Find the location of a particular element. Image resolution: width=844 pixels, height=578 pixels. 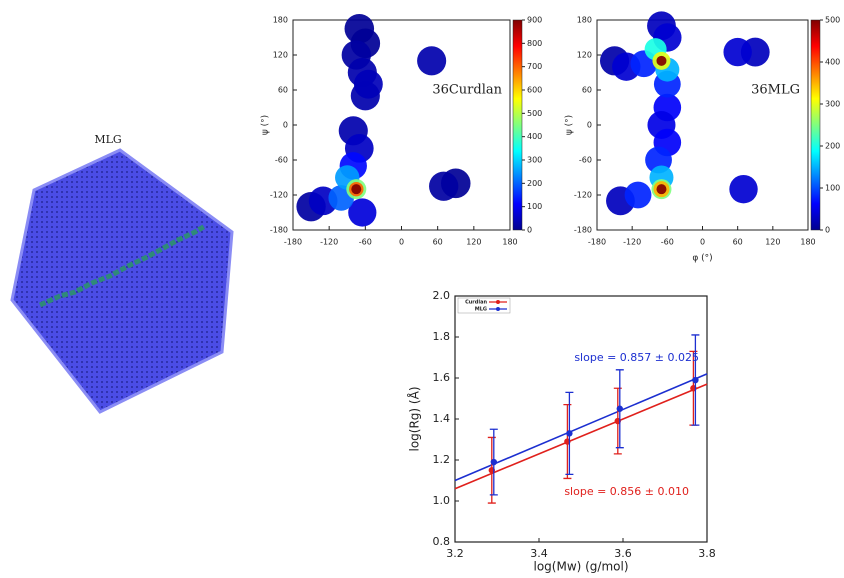

y-tick-label: 1.6 is located at coordinates (442, 377).